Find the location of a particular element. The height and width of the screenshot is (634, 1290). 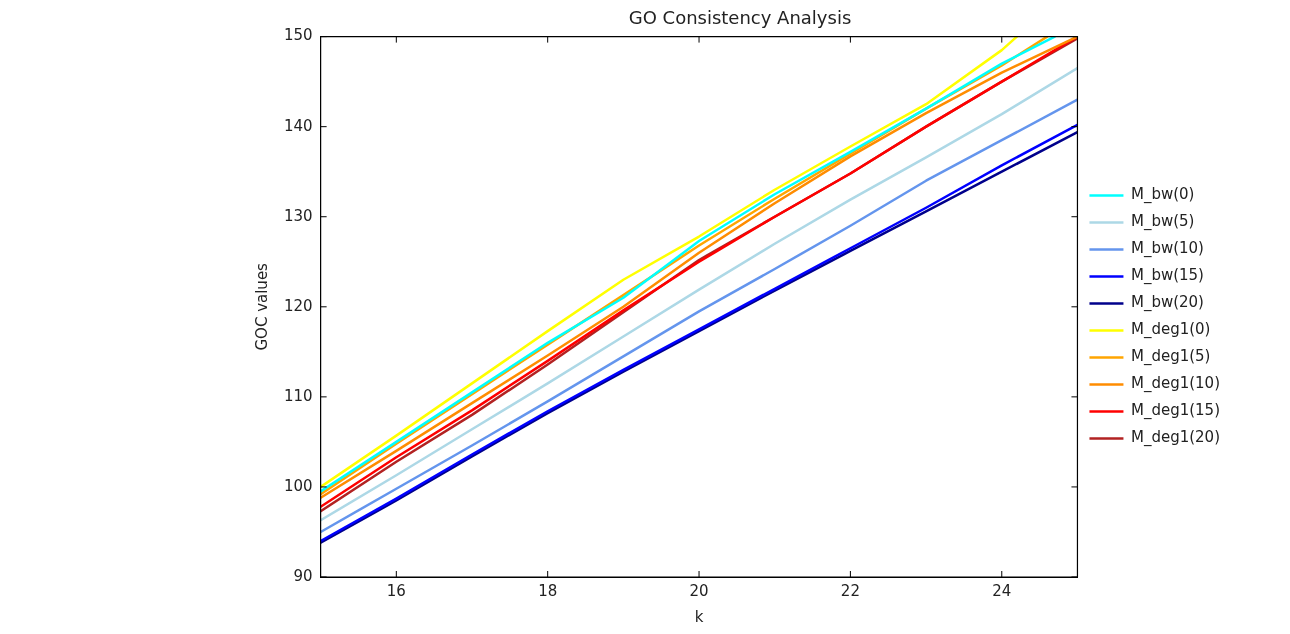

x-tick-label: 16 is located at coordinates (396, 590).